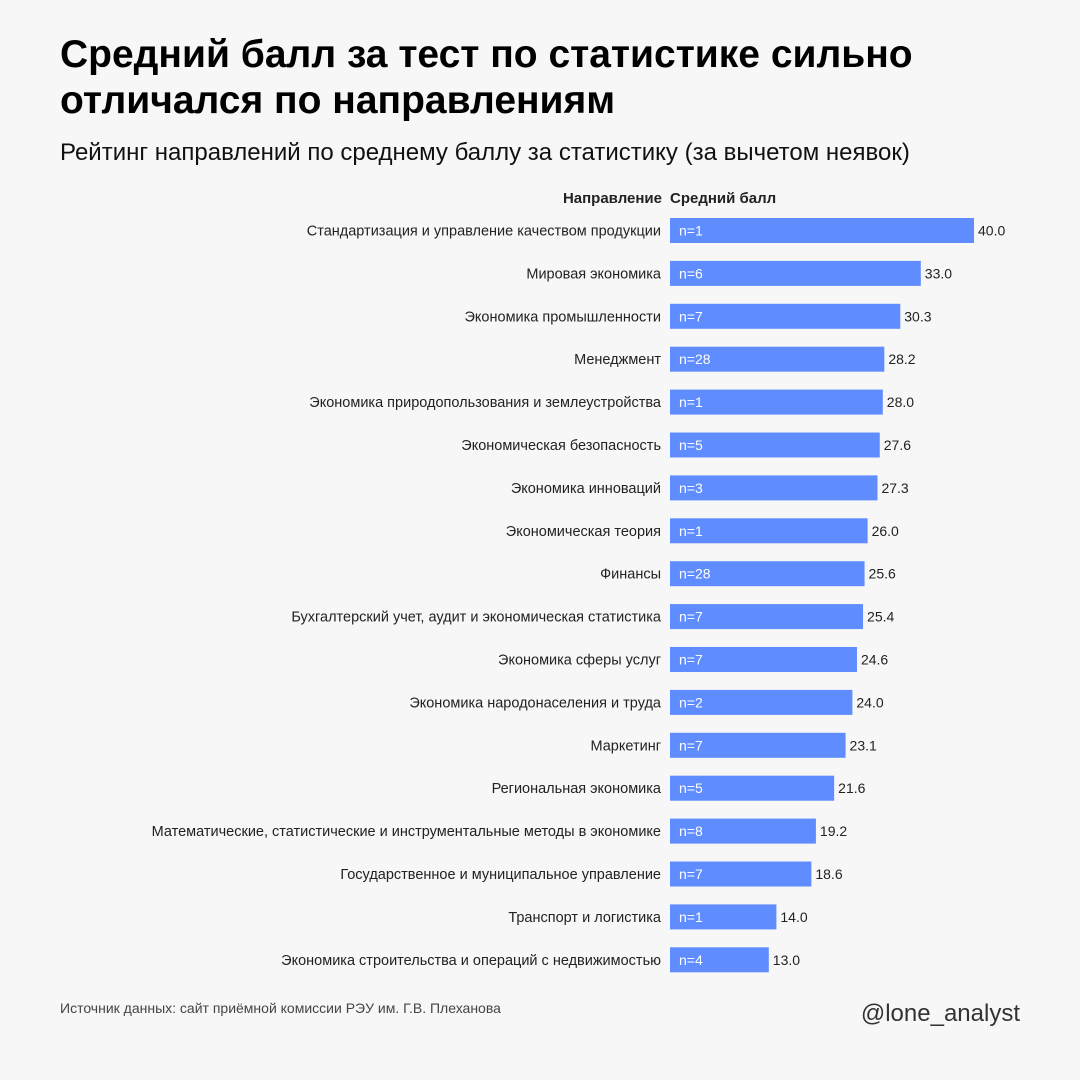  I want to click on category-label: Менеджмент, so click(617, 360).